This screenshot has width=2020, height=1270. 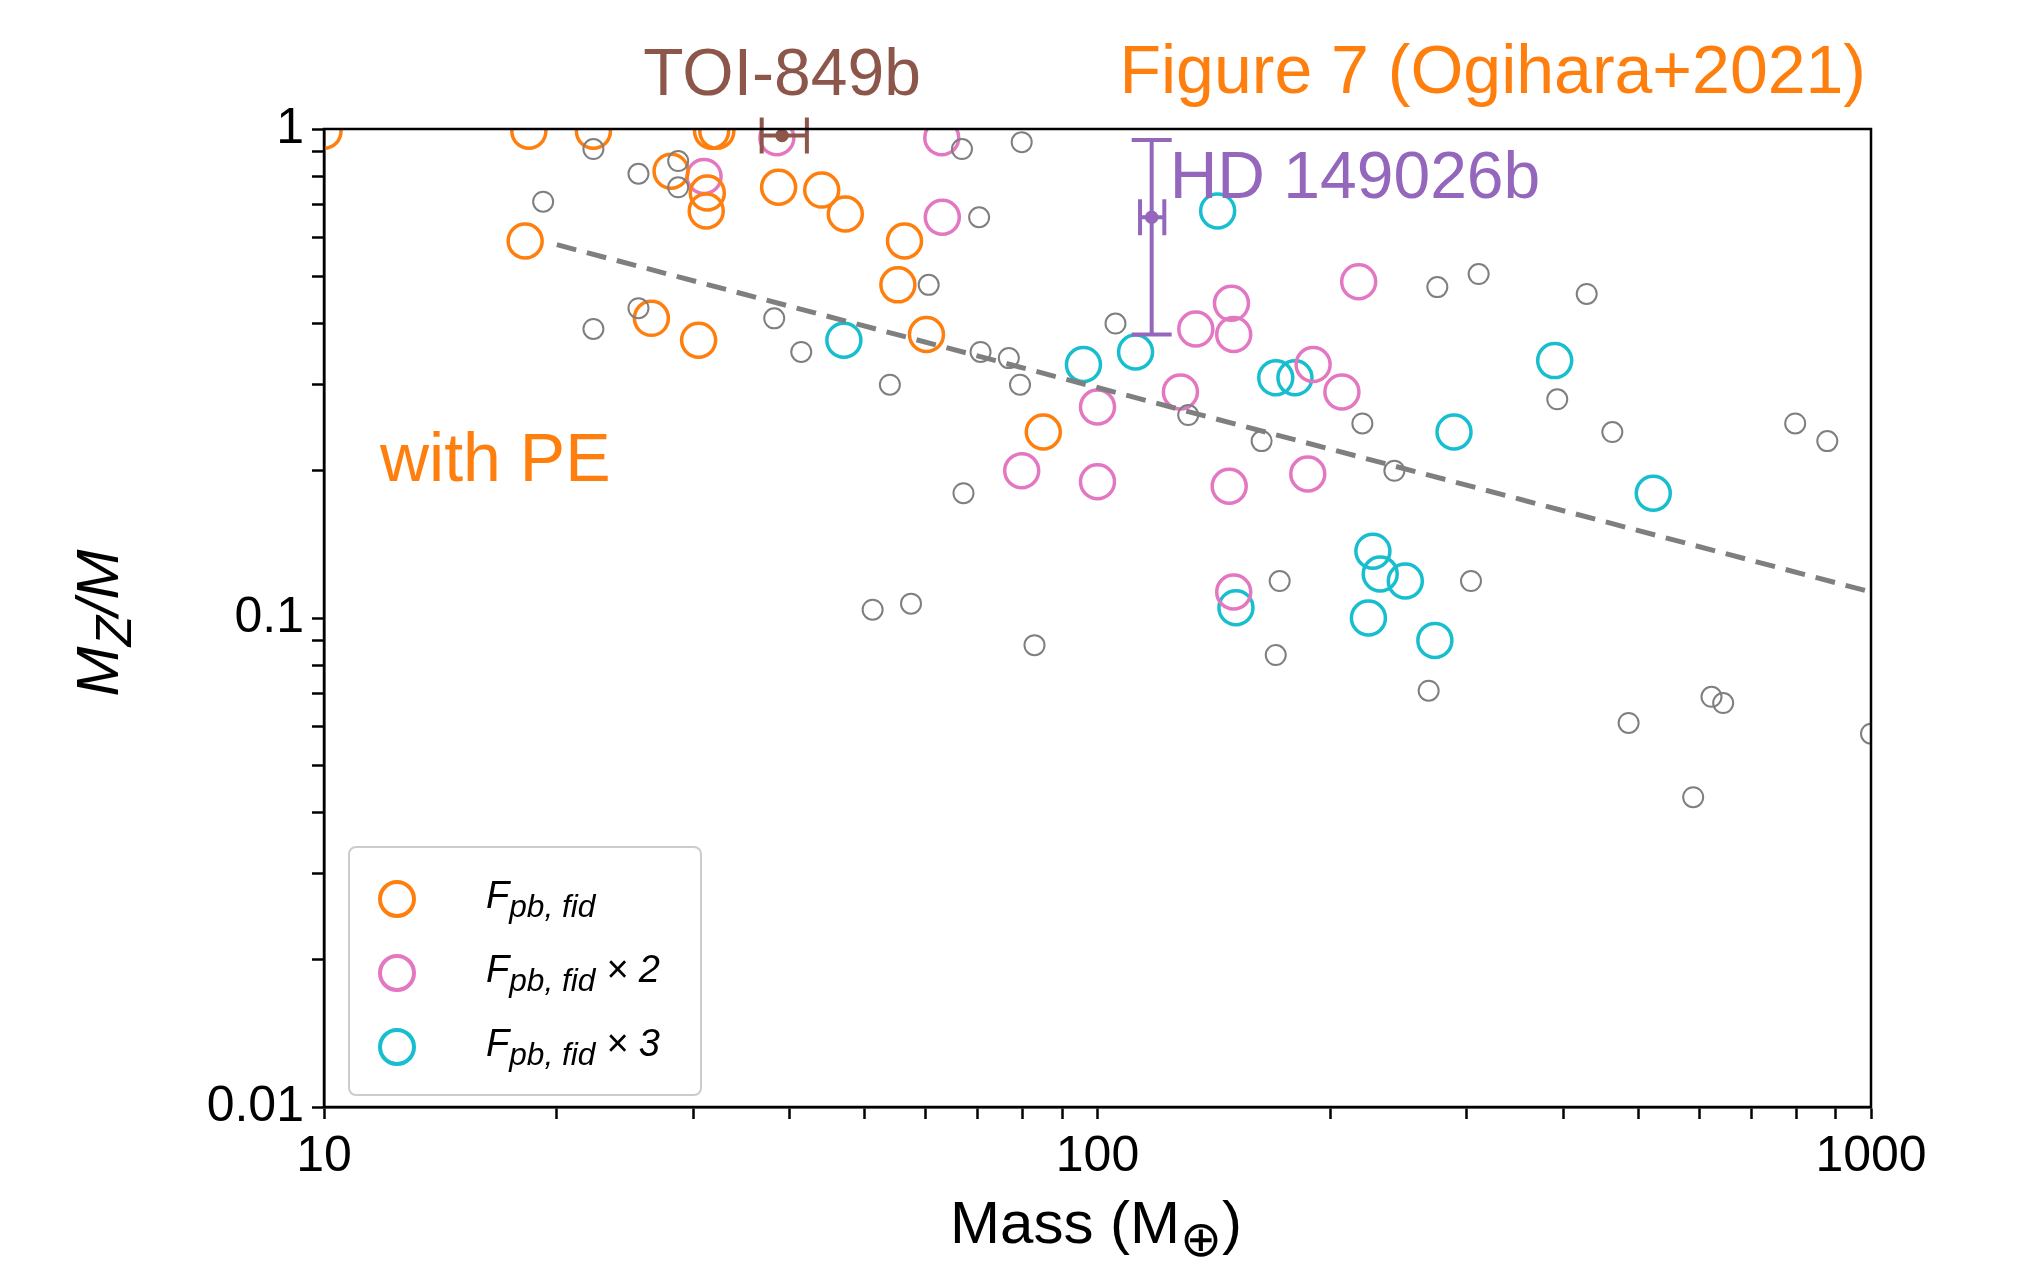 What do you see at coordinates (573, 973) in the screenshot?
I see `legend-label: F$_{pb, fid}$ × 2` at bounding box center [573, 973].